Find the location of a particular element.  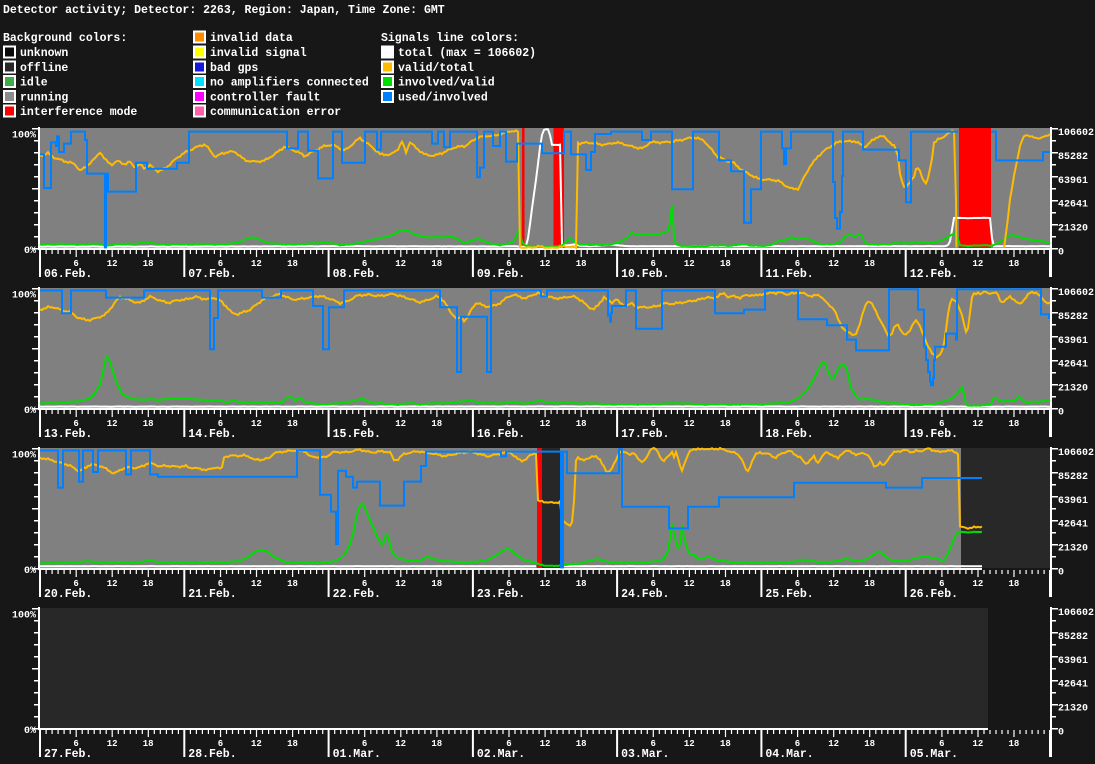

svg-text: bad gps is located at coordinates (234, 68).